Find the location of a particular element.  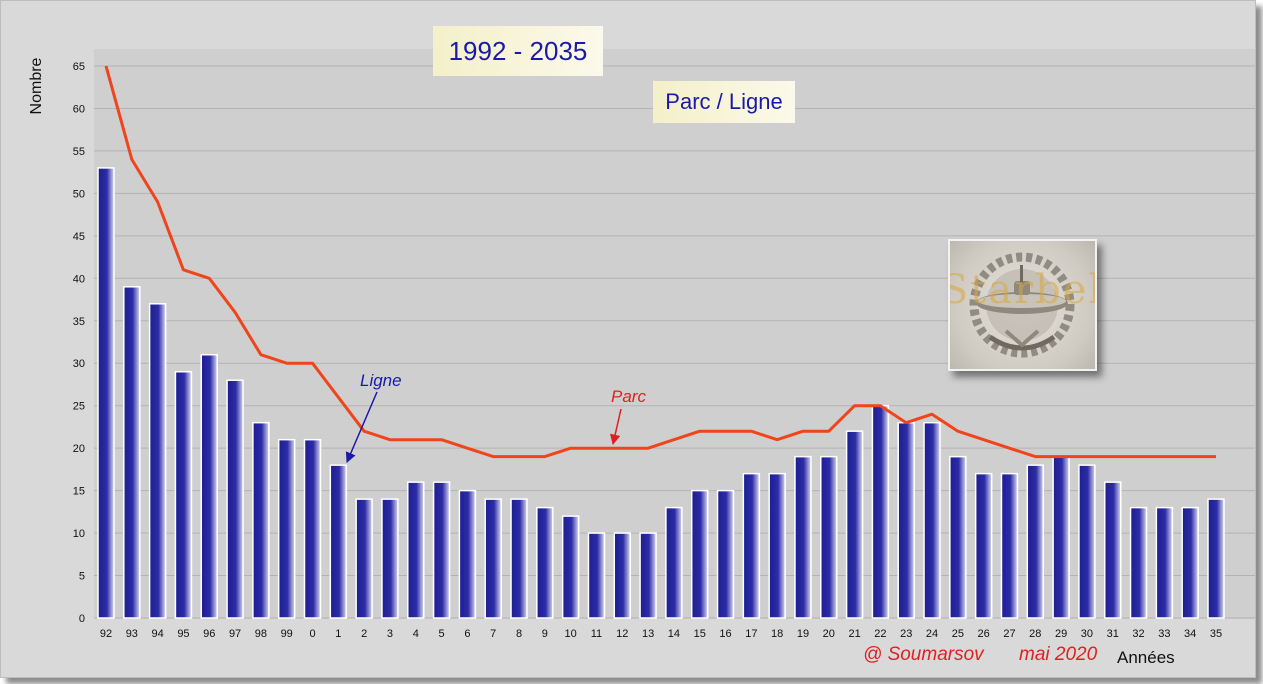

annotation-parc-arrow is located at coordinates (615, 427).